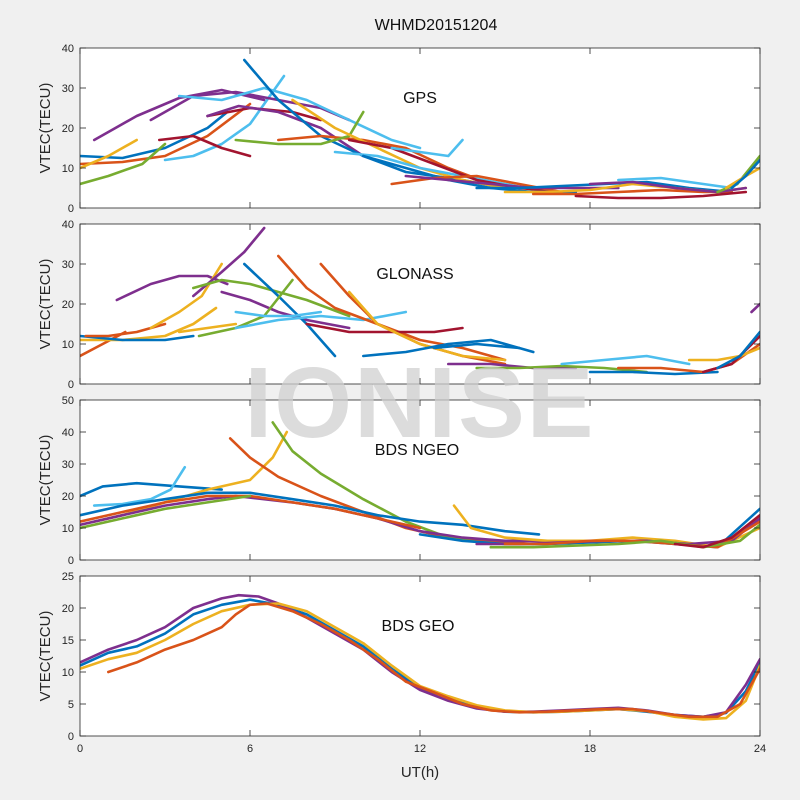  Describe the element at coordinates (250, 749) in the screenshot. I see `x-tick-label: 6` at that location.